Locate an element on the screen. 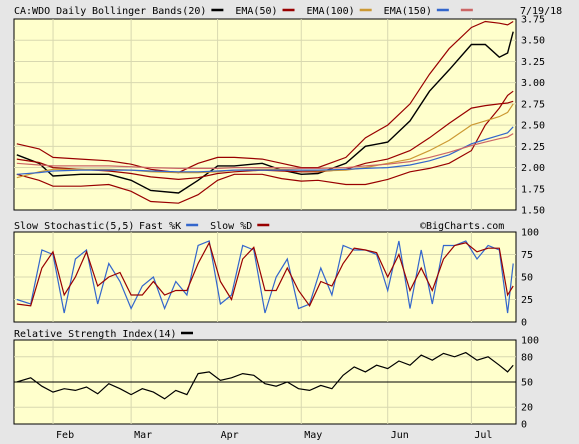 This screenshot has width=579, height=444. price-ytick-label: 2.75 is located at coordinates (533, 104).